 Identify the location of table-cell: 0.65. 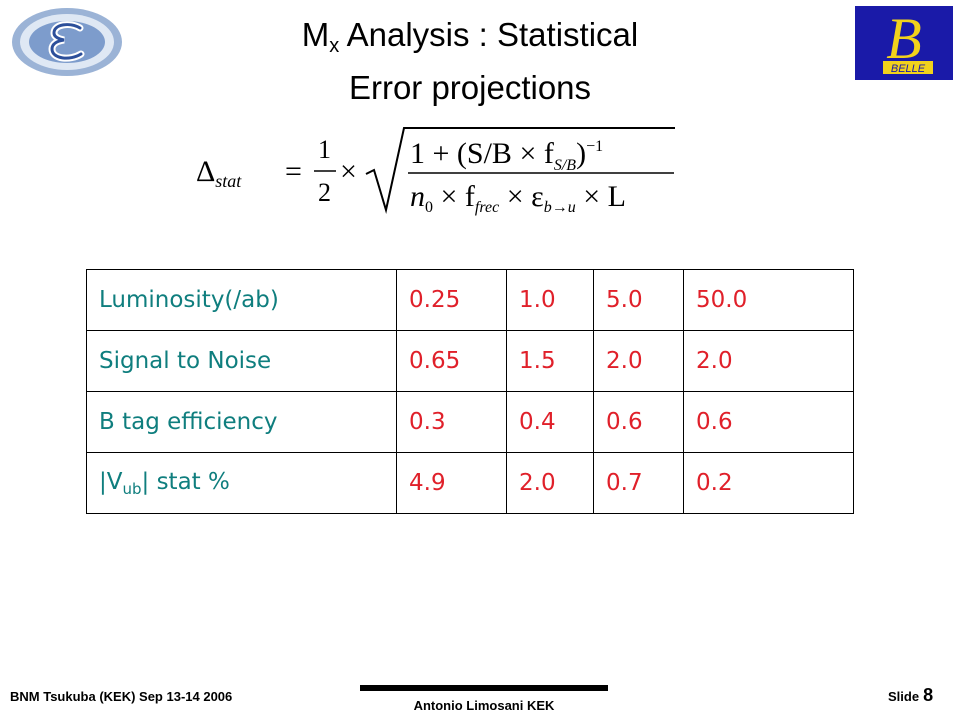
(451, 361).